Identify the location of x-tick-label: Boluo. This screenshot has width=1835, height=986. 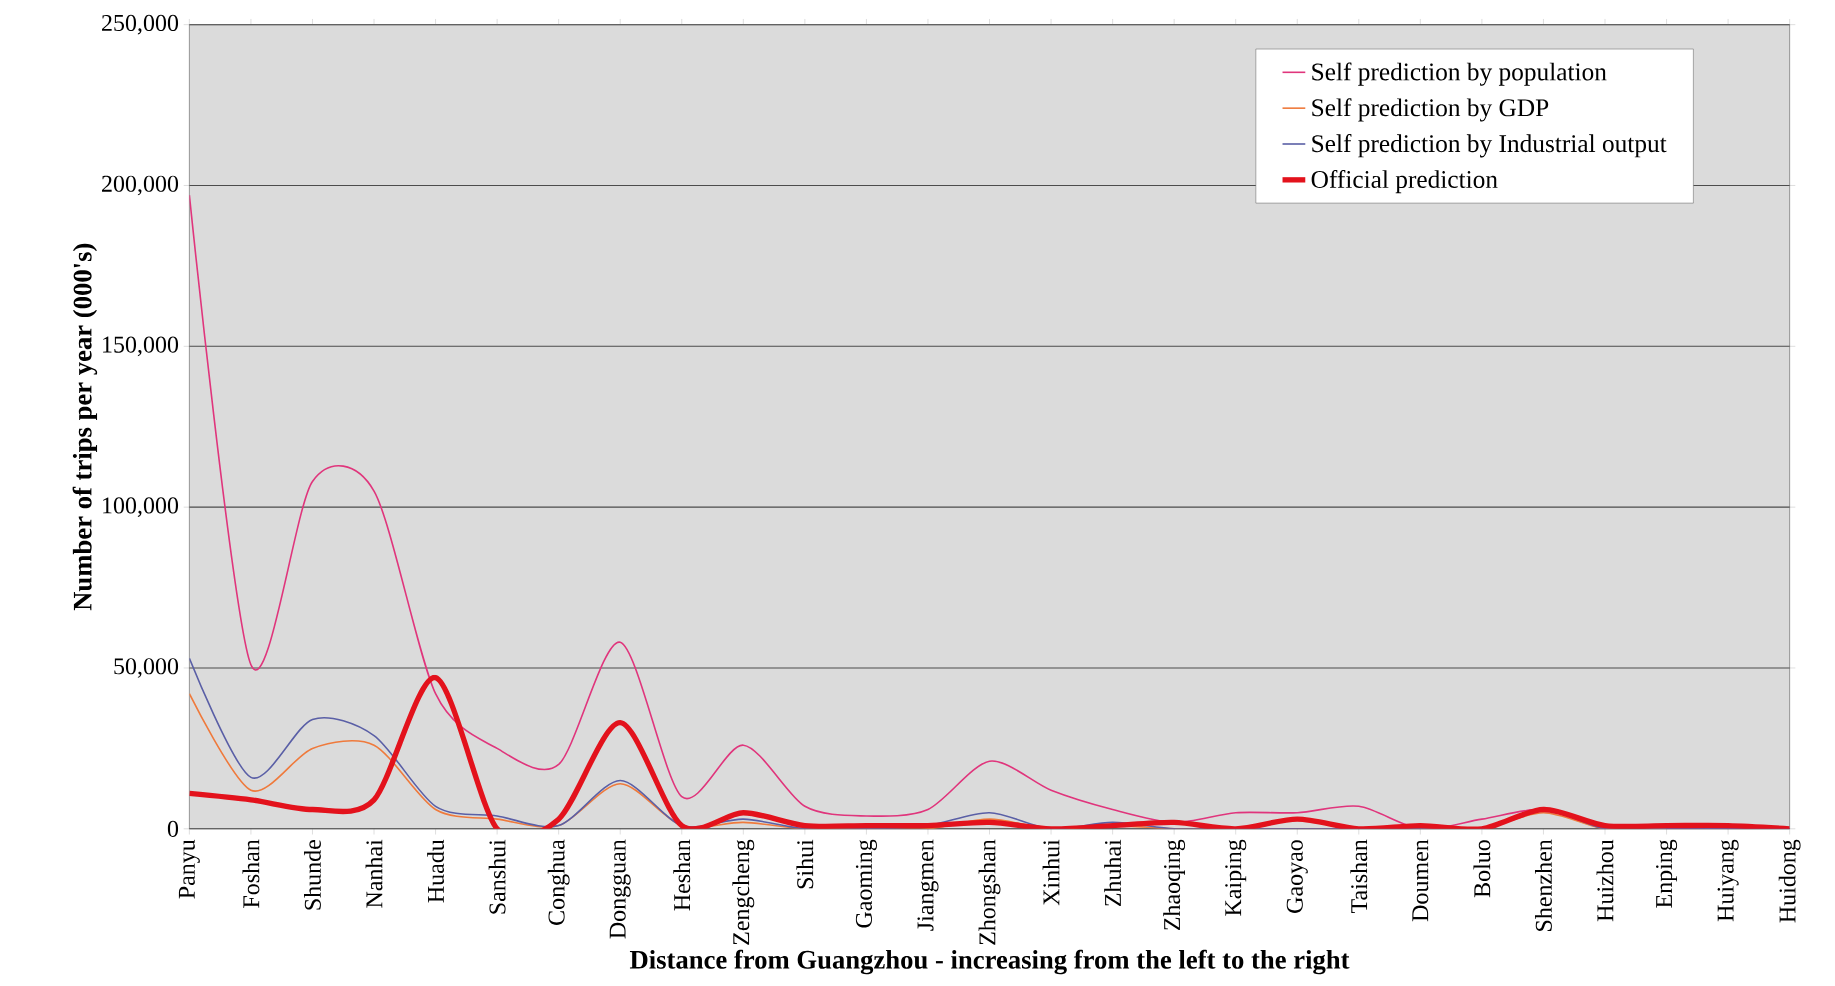
(1482, 869).